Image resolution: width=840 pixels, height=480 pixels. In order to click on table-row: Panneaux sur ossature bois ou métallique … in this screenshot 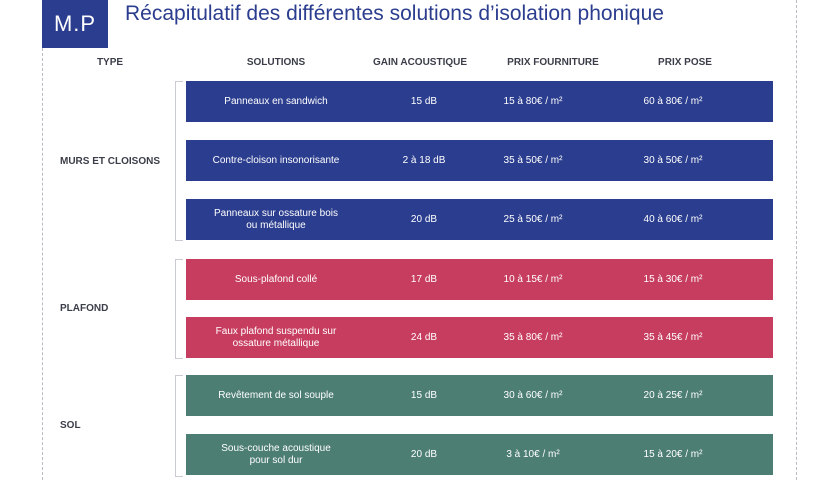, I will do `click(479, 219)`.